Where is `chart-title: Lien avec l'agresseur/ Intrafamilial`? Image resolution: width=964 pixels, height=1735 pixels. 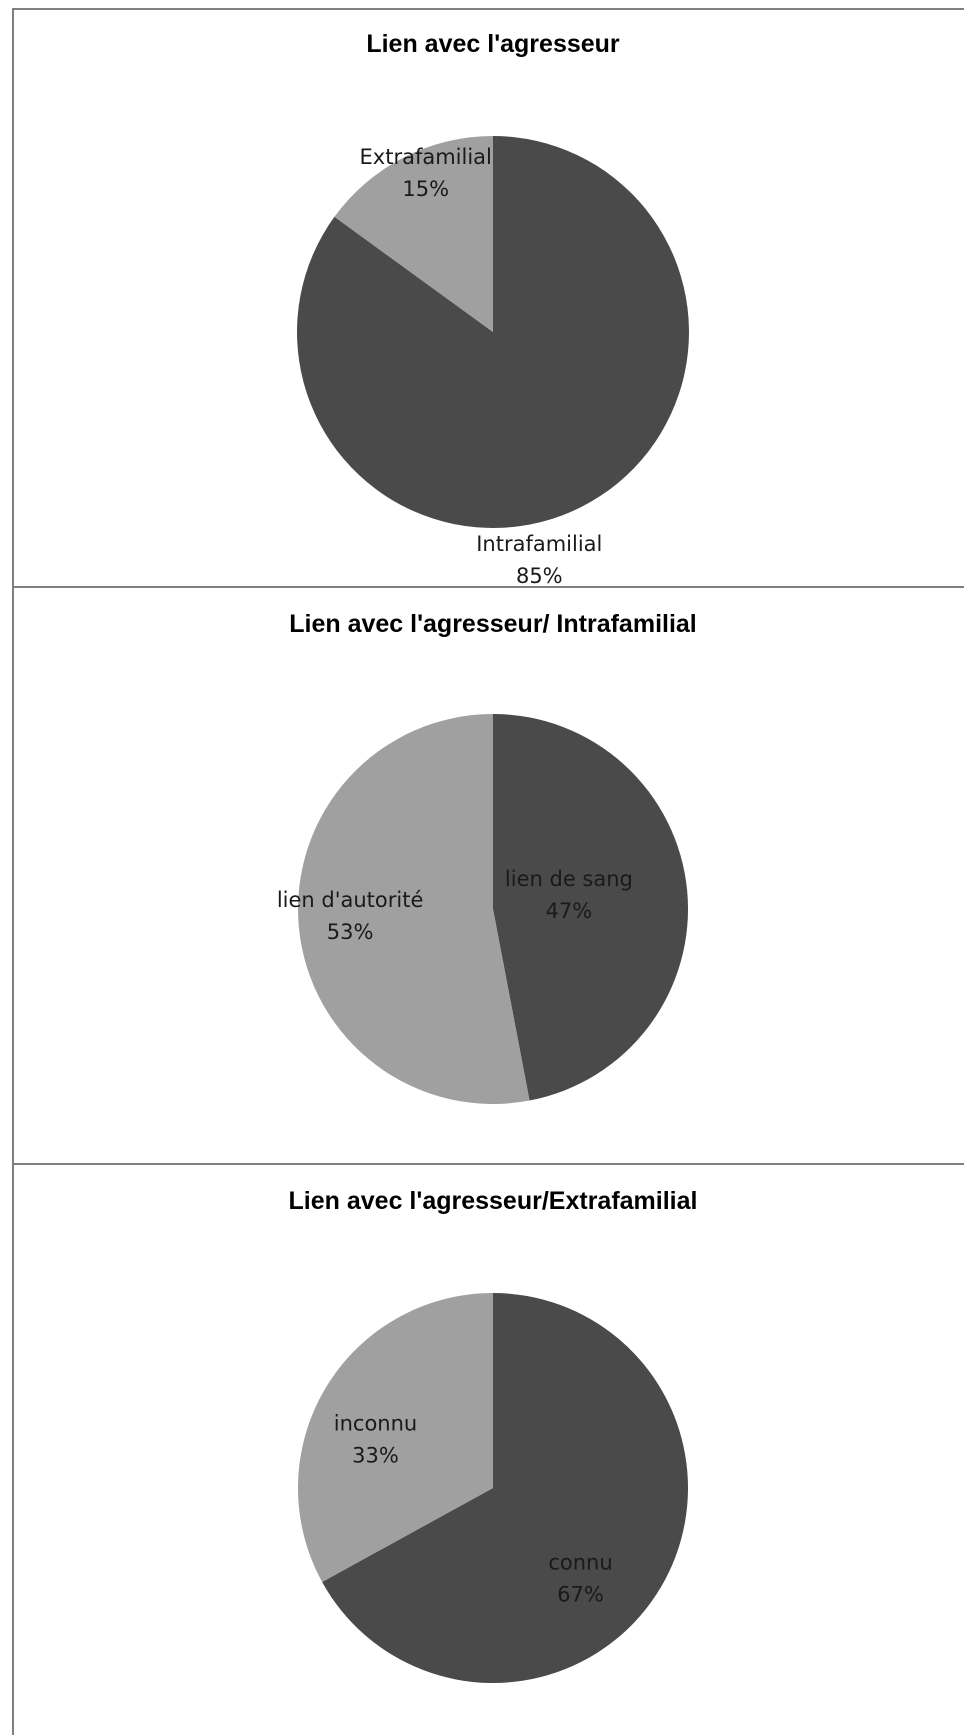 chart-title: Lien avec l'agresseur/ Intrafamilial is located at coordinates (493, 624).